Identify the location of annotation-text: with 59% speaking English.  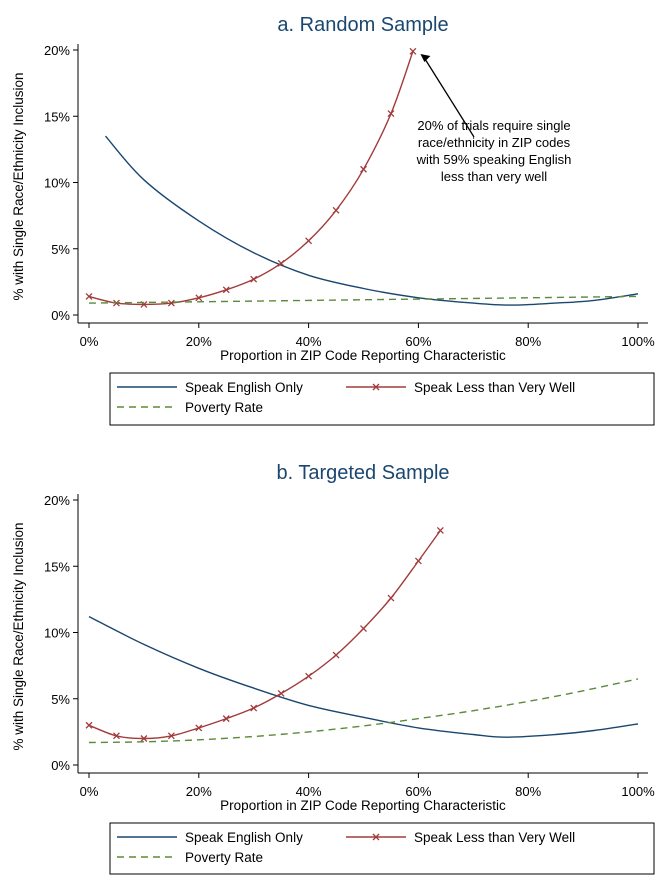
(494, 159).